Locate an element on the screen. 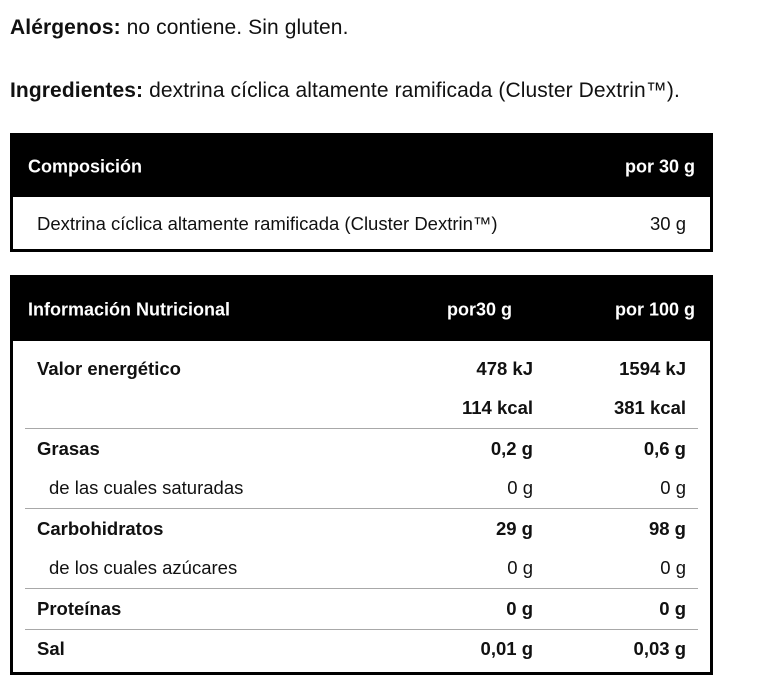 Image resolution: width=760 pixels, height=690 pixels. row-value-per-100g: 381 kcal is located at coordinates (649, 408).